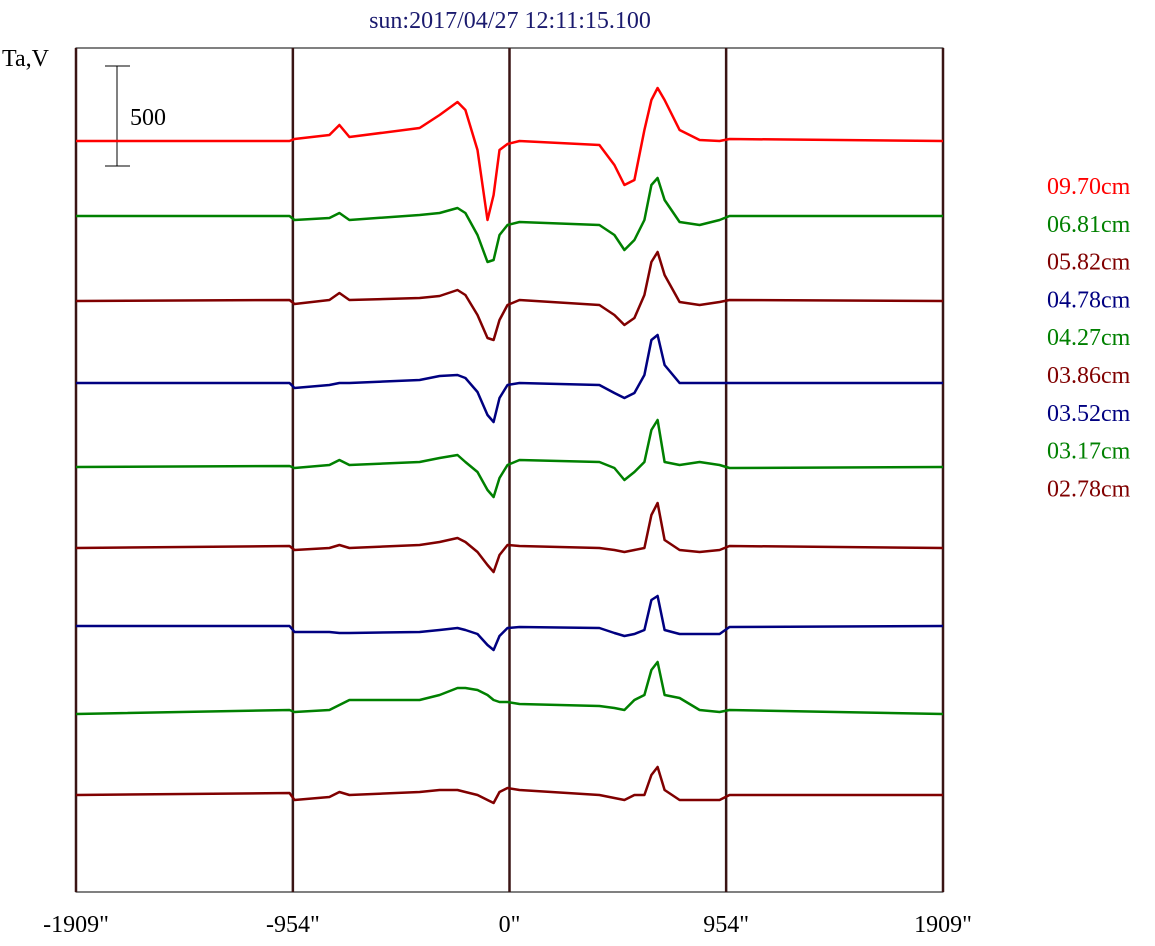  What do you see at coordinates (510, 21) in the screenshot?
I see `chart-title: sun:2017/04/27 12:11:15.100` at bounding box center [510, 21].